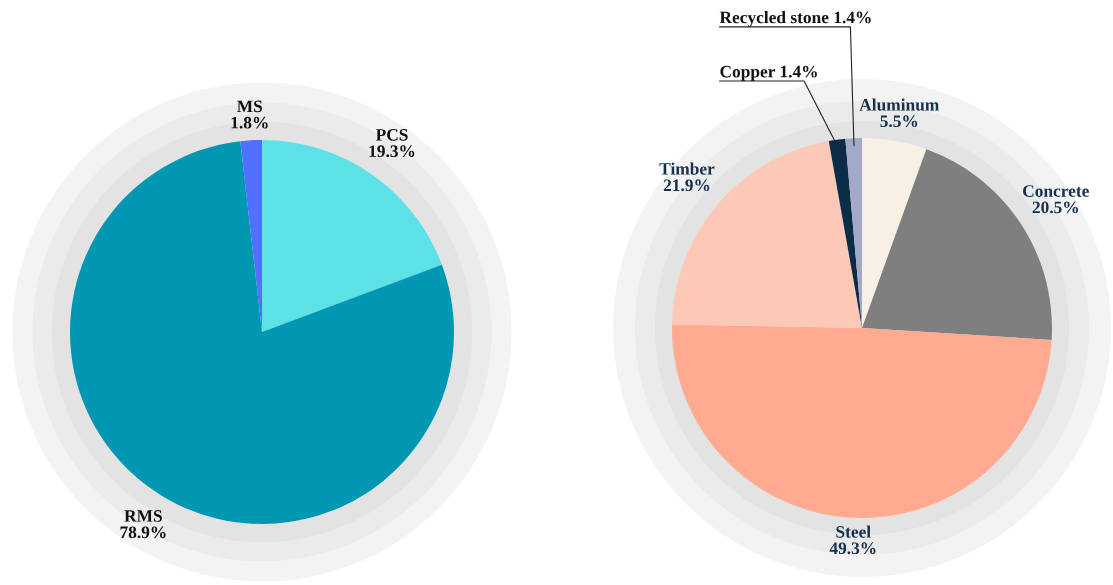 The width and height of the screenshot is (1113, 585). What do you see at coordinates (1056, 191) in the screenshot?
I see `slice-label: Concrete` at bounding box center [1056, 191].